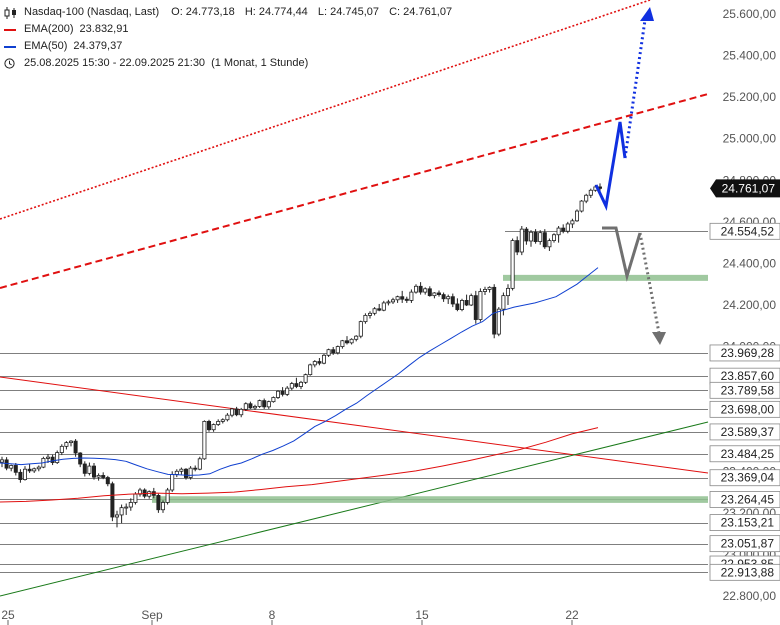 This screenshot has height=625, width=780. Describe the element at coordinates (610, 166) in the screenshot. I see `blue-solid-projection` at that location.